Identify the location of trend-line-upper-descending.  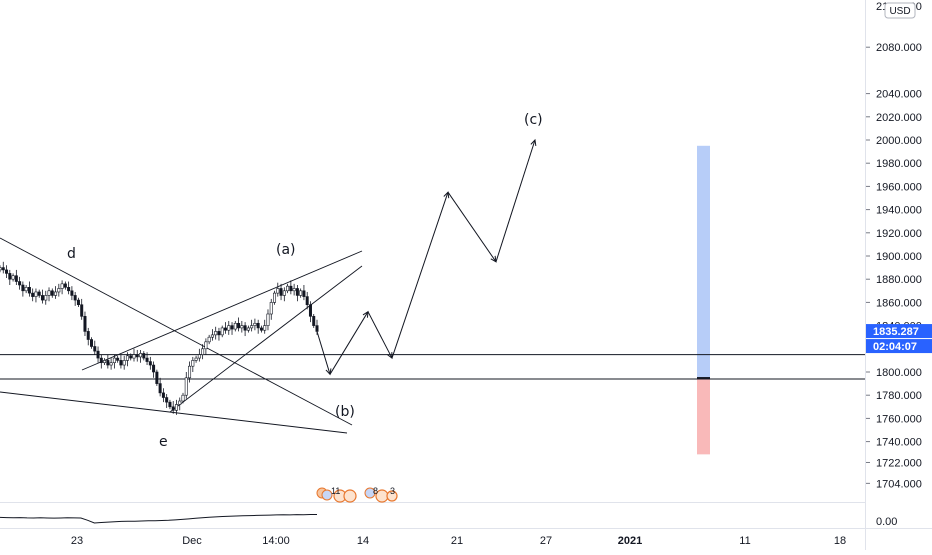
(176, 331).